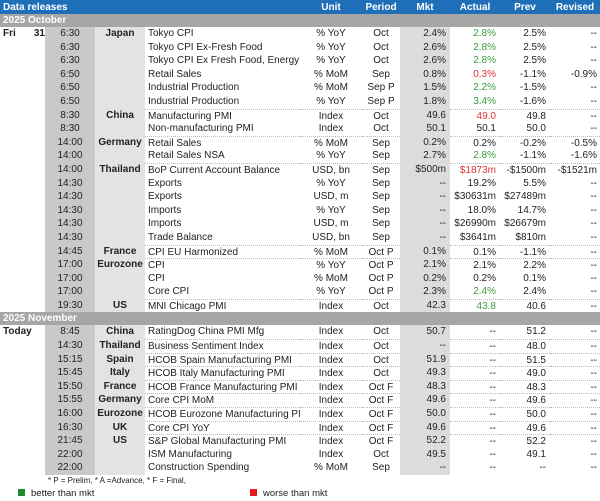  I want to click on event-cell: Non-manufacturing PMI, so click(201, 129).